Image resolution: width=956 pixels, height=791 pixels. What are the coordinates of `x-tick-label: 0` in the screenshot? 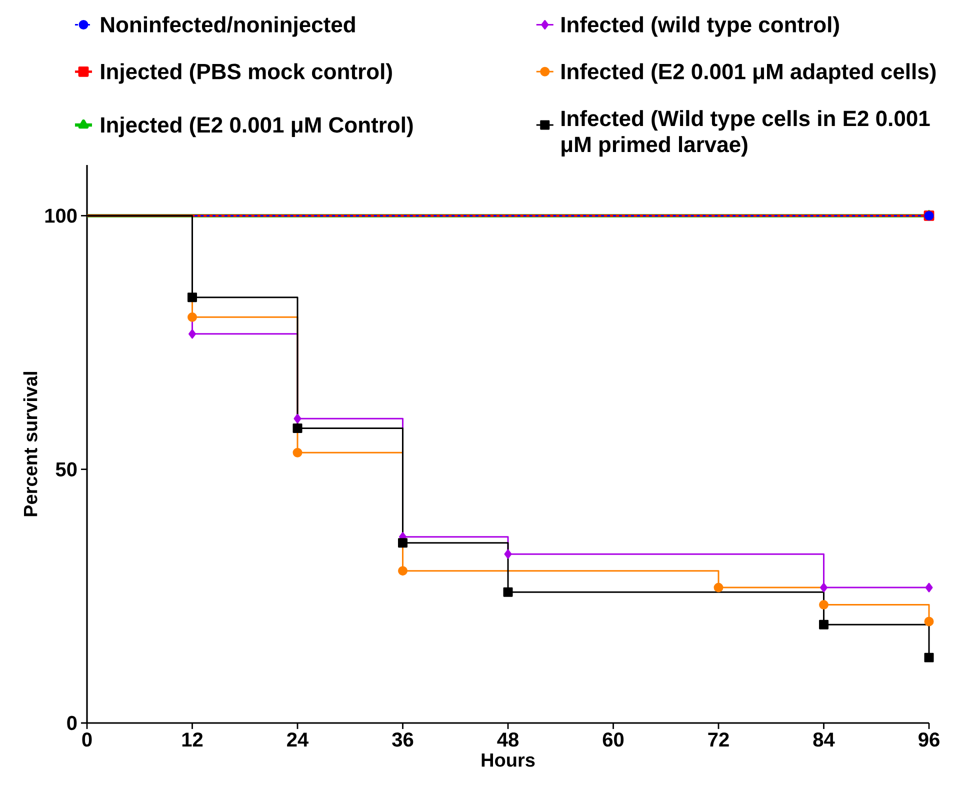 It's located at (87, 739).